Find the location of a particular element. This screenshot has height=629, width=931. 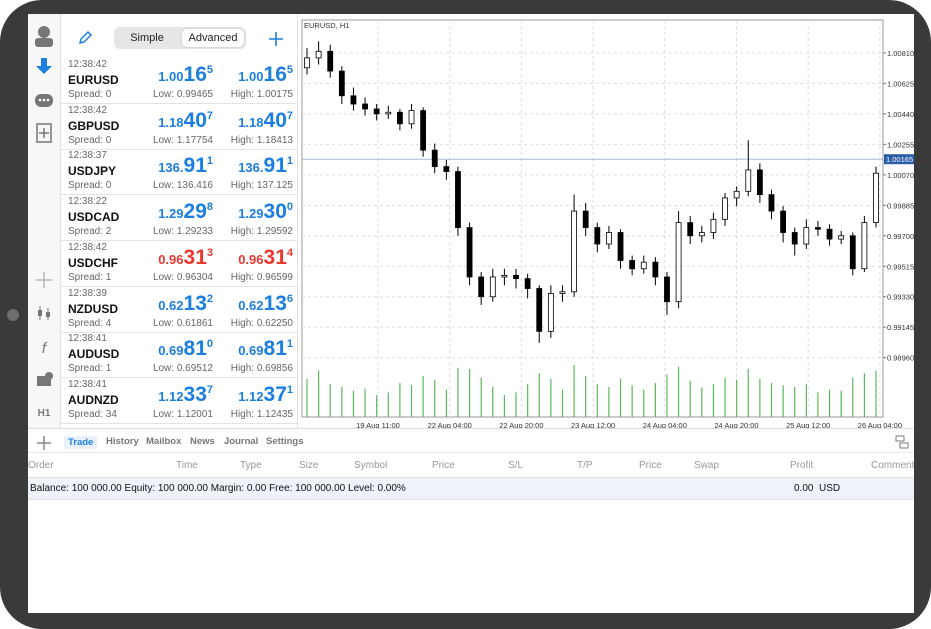

tab: Trade is located at coordinates (81, 442).